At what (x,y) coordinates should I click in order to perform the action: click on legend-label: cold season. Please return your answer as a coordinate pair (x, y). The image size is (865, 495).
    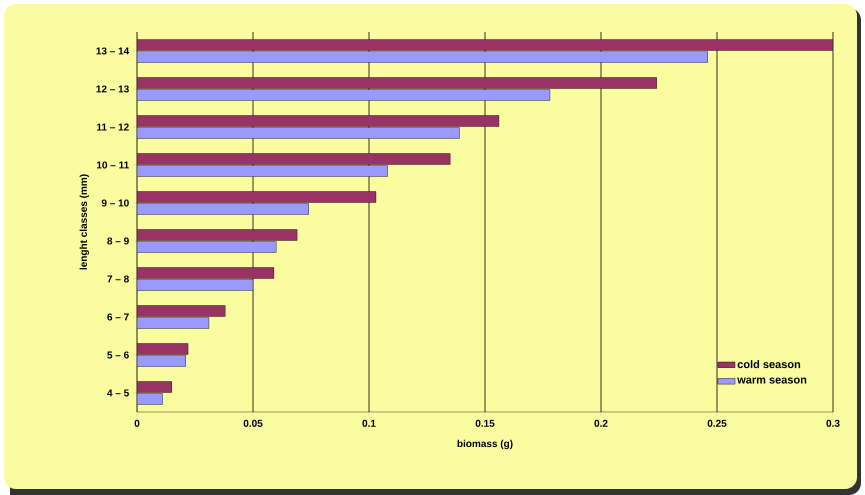
    Looking at the image, I should click on (769, 364).